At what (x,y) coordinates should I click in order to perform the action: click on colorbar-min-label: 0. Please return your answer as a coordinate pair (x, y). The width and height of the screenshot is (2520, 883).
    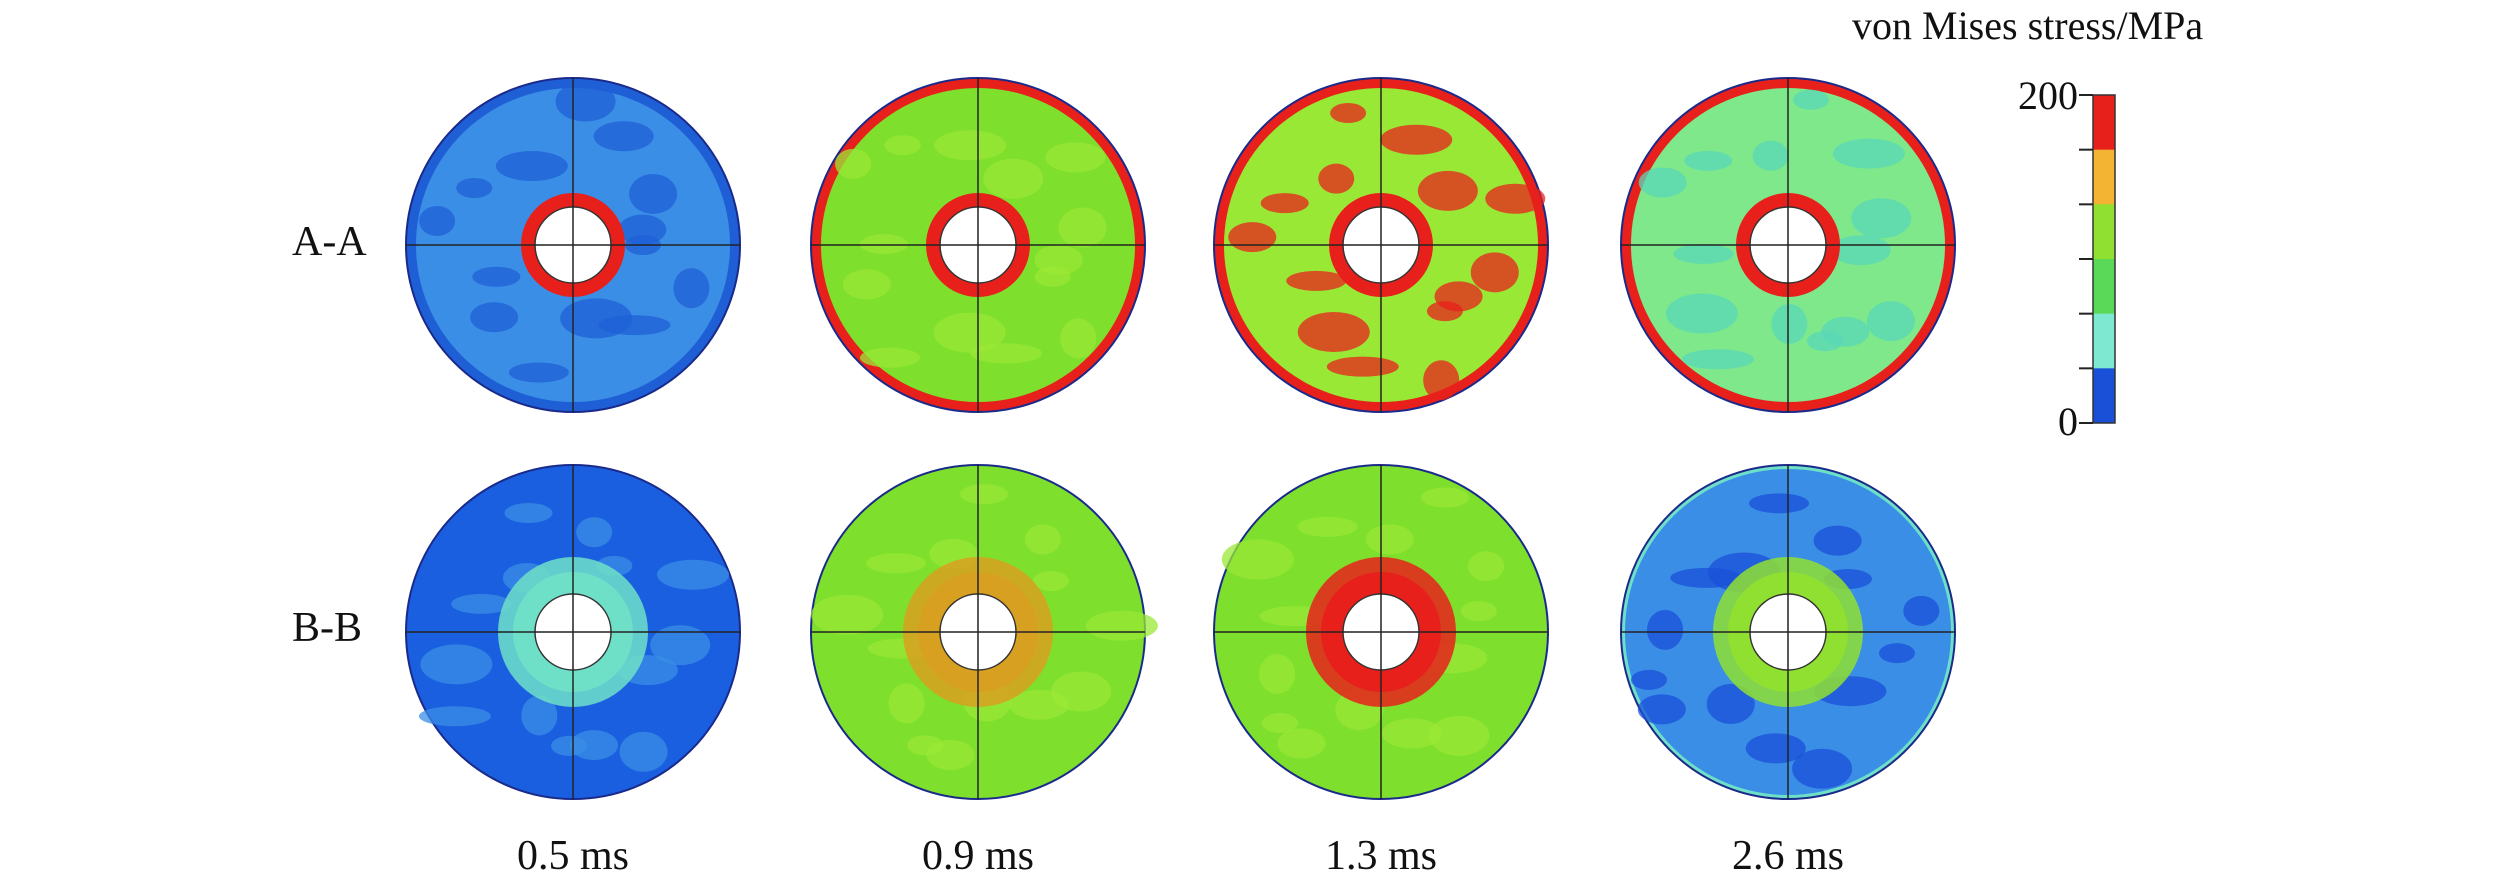
    Looking at the image, I should click on (2068, 421).